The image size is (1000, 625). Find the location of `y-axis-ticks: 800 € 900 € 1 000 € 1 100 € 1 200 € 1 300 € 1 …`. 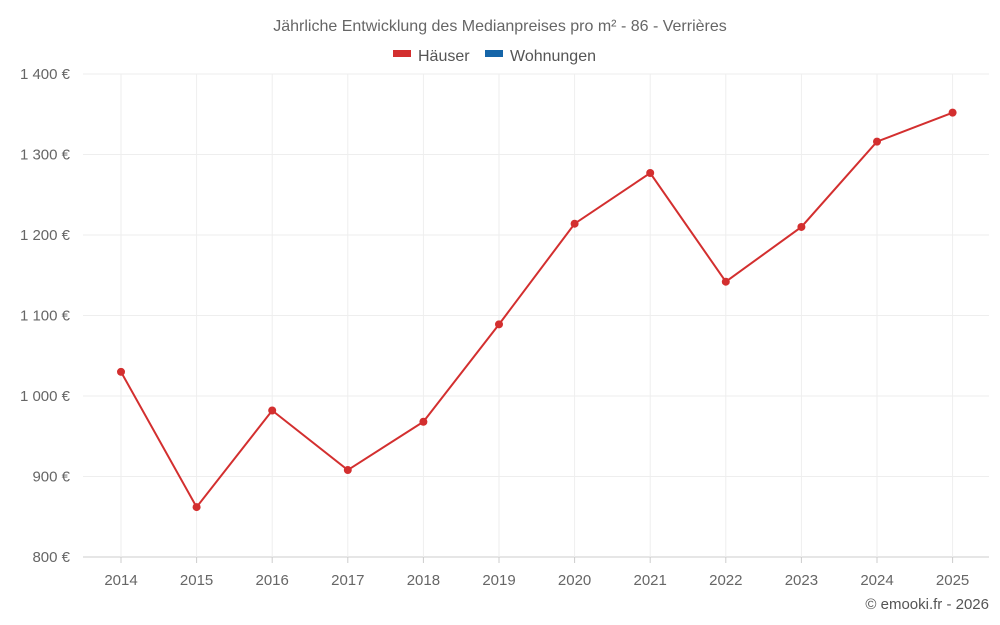

y-axis-ticks: 800 € 900 € 1 000 € 1 100 € 1 200 € 1 300 € 1 … is located at coordinates (45, 316).